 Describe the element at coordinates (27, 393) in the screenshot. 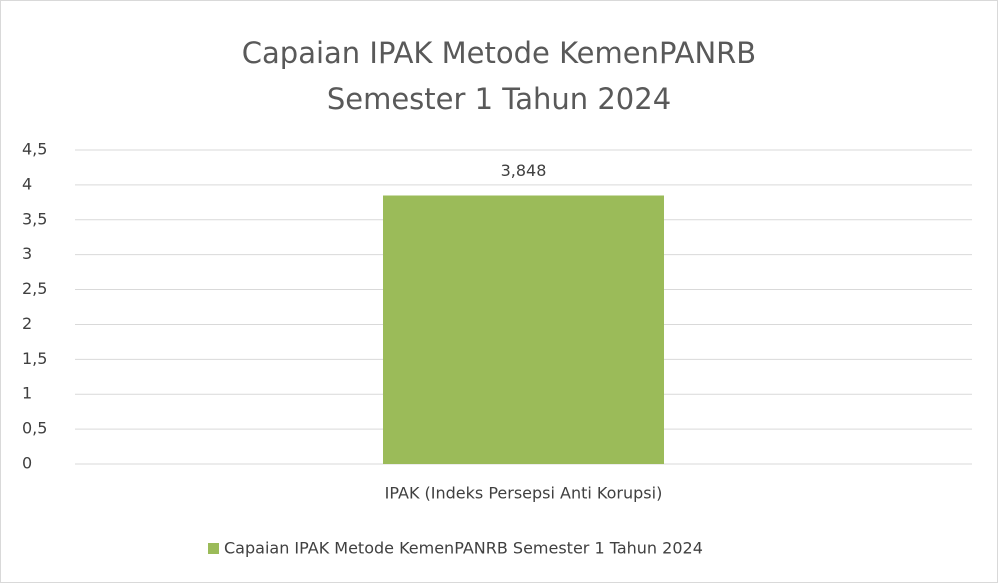

I see `y-tick-label: 1` at that location.